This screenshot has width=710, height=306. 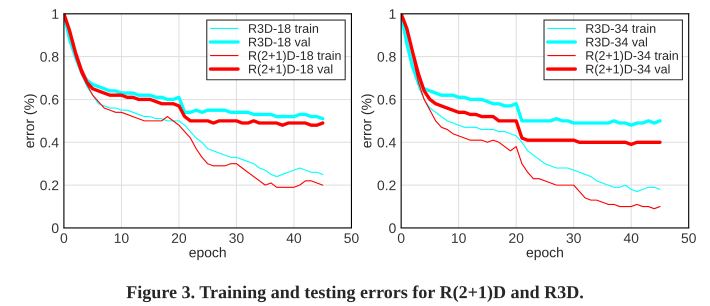 What do you see at coordinates (279, 41) in the screenshot?
I see `legend-label: R3D-18 val` at bounding box center [279, 41].